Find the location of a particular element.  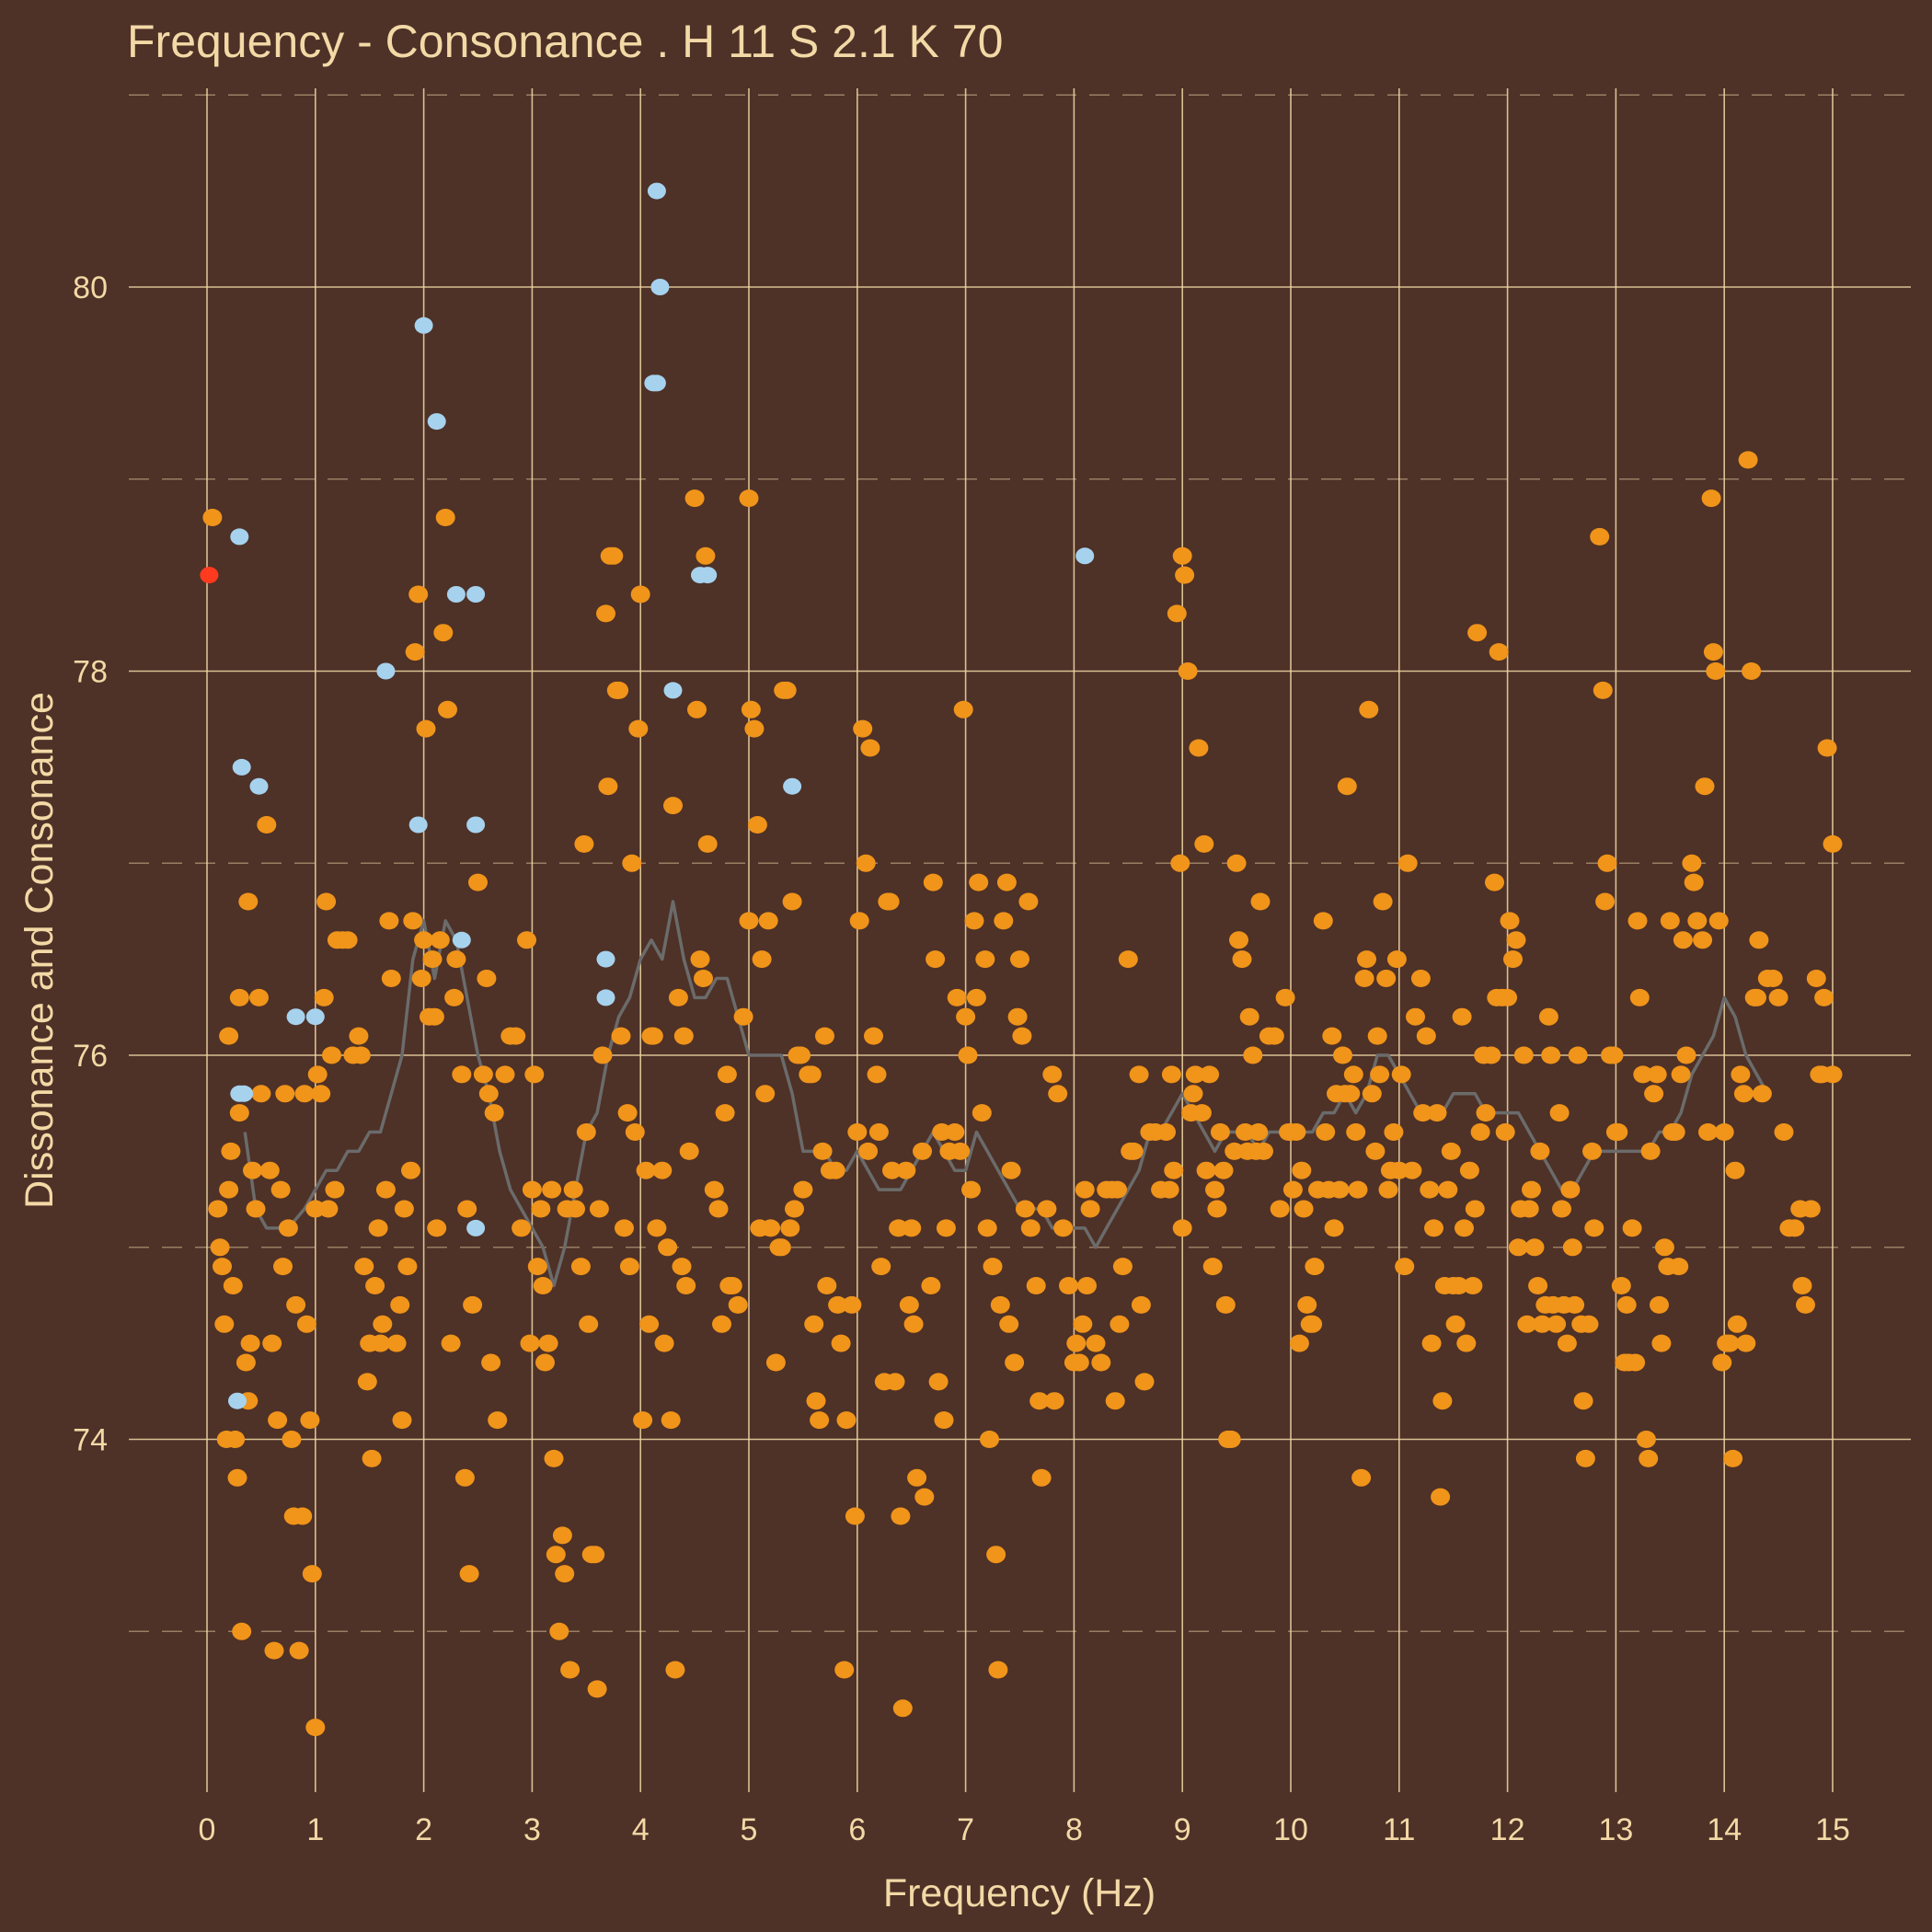

x-tick-label: 9 is located at coordinates (1182, 1829).